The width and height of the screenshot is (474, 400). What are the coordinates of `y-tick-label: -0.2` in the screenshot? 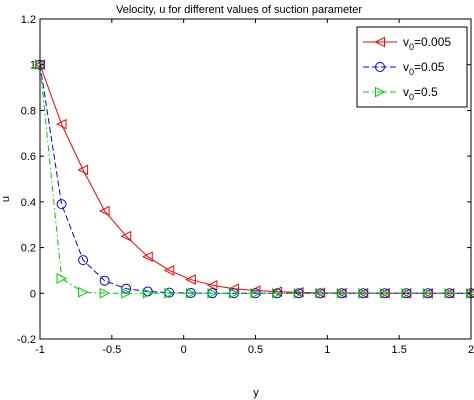 It's located at (26, 340).